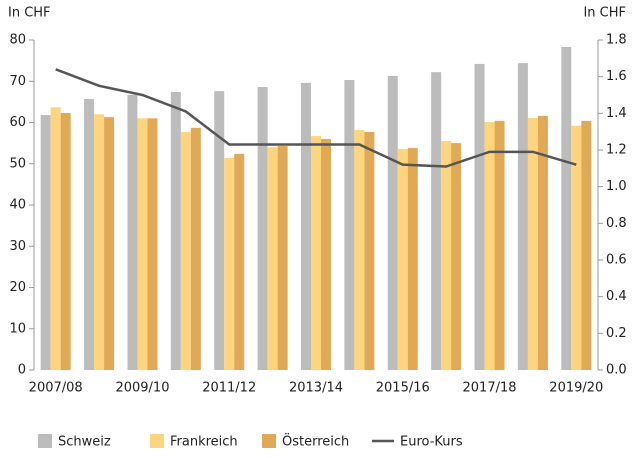  Describe the element at coordinates (616, 76) in the screenshot. I see `y2-tick-label: 1.6` at that location.